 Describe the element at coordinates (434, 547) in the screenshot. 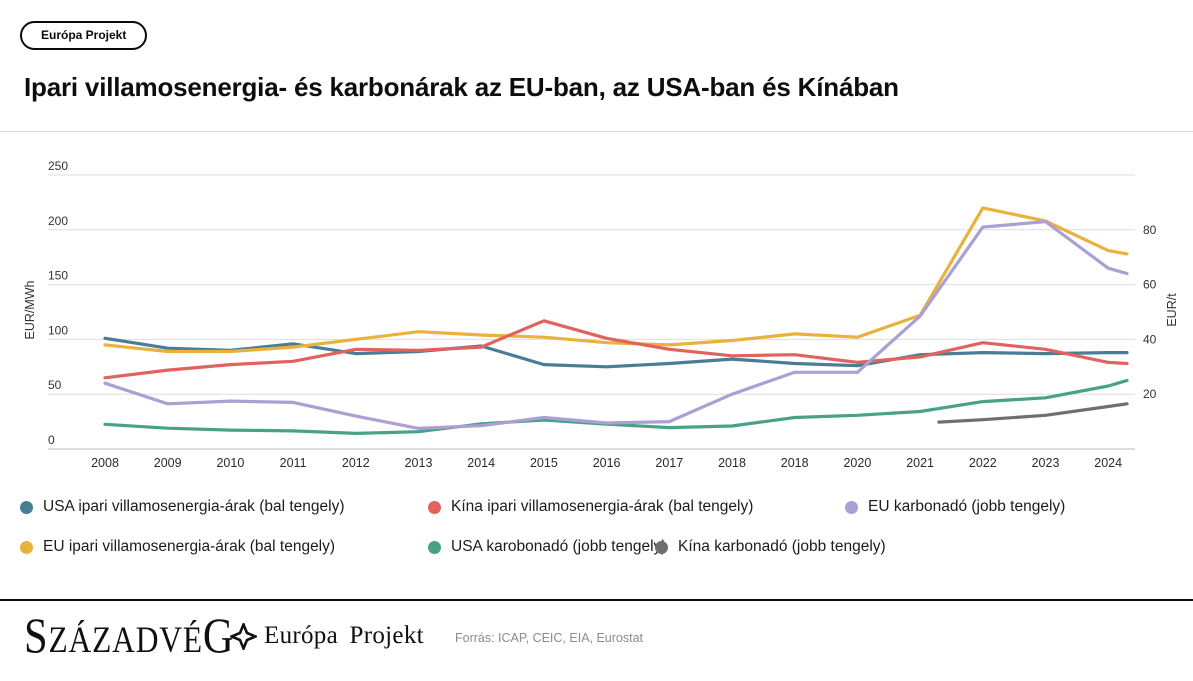

I see `legend-dot-usa-carbon` at that location.